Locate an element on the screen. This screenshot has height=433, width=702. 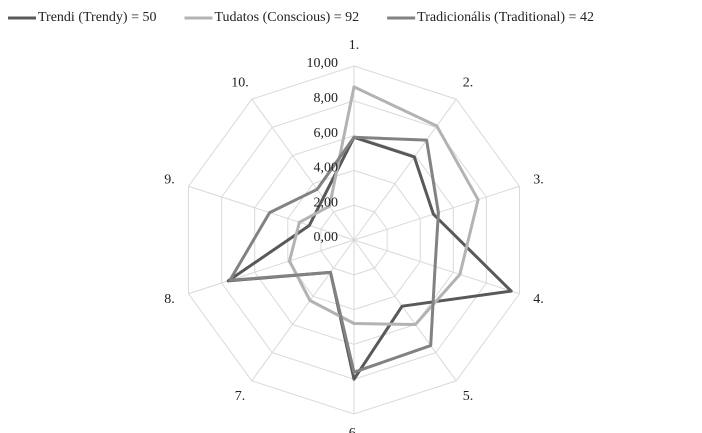
axis-label: 8. is located at coordinates (169, 299).